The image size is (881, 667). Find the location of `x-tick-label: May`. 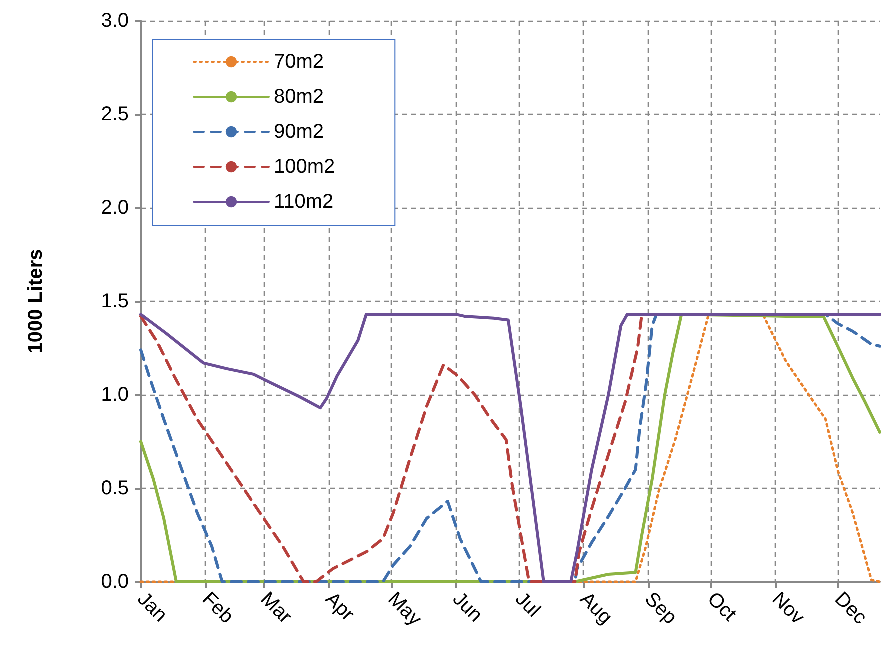

x-tick-label: May is located at coordinates (405, 609).